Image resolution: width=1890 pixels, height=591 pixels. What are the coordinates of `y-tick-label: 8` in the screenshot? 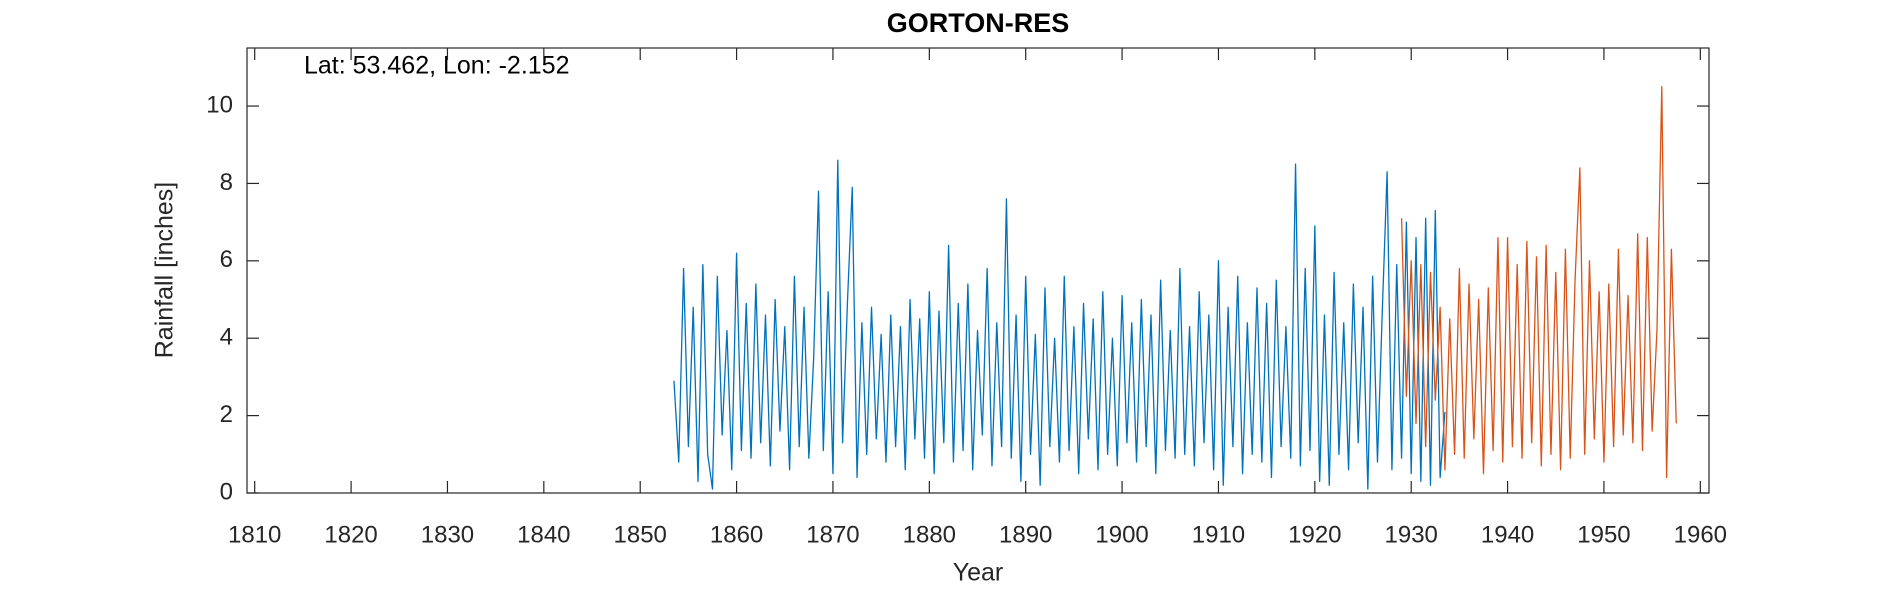 It's located at (226, 182).